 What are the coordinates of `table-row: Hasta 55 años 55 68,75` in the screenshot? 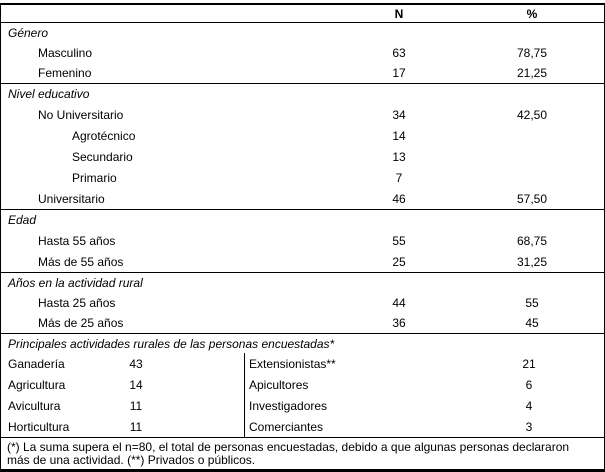 It's located at (302, 240).